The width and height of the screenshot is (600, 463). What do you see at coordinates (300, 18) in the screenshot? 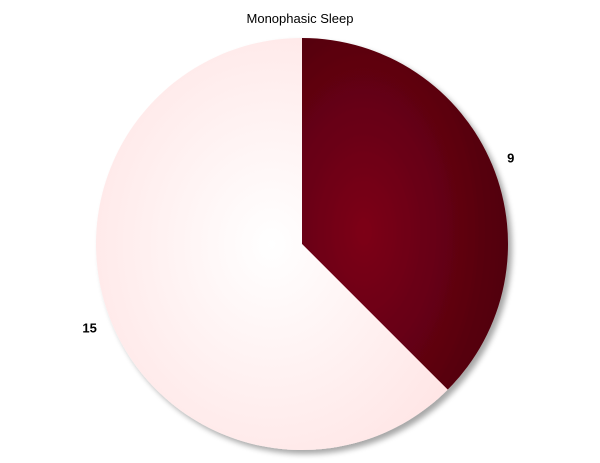
I see `chart-title: Monophasic Sleep` at bounding box center [300, 18].